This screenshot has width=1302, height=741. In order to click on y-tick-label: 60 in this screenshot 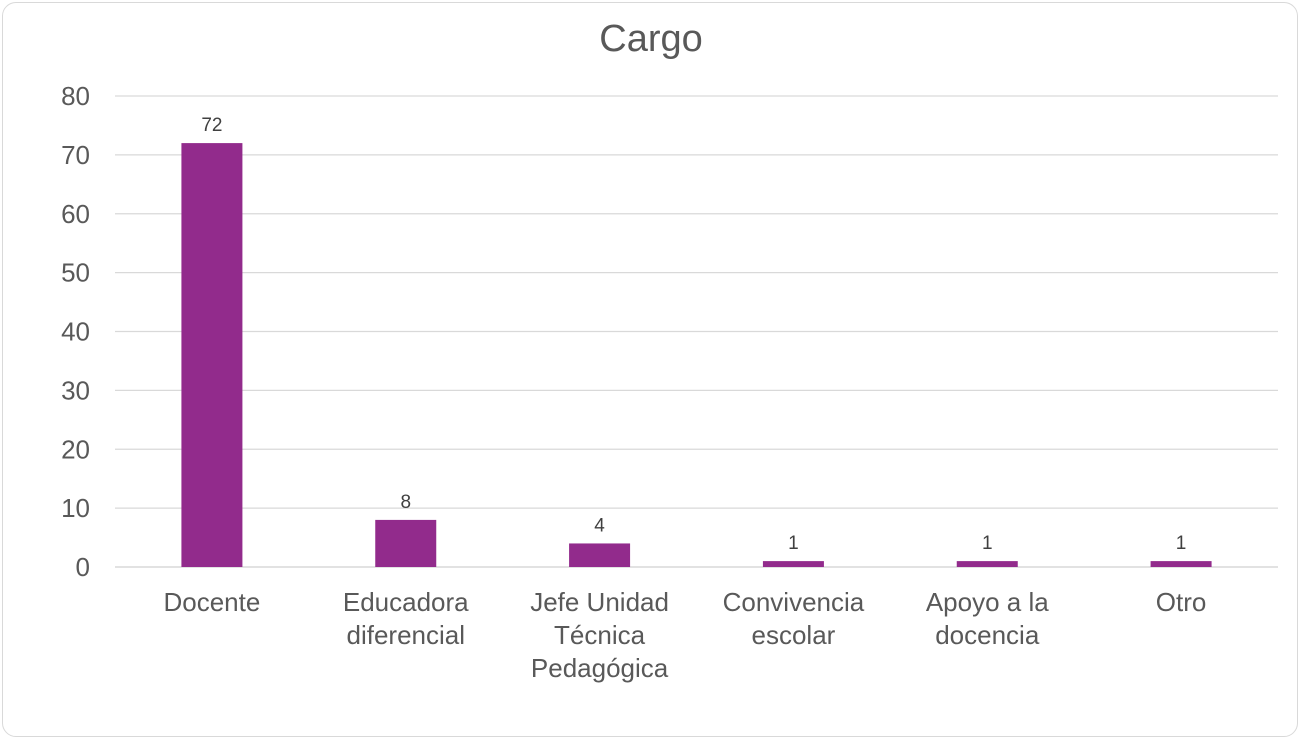, I will do `click(75, 214)`.